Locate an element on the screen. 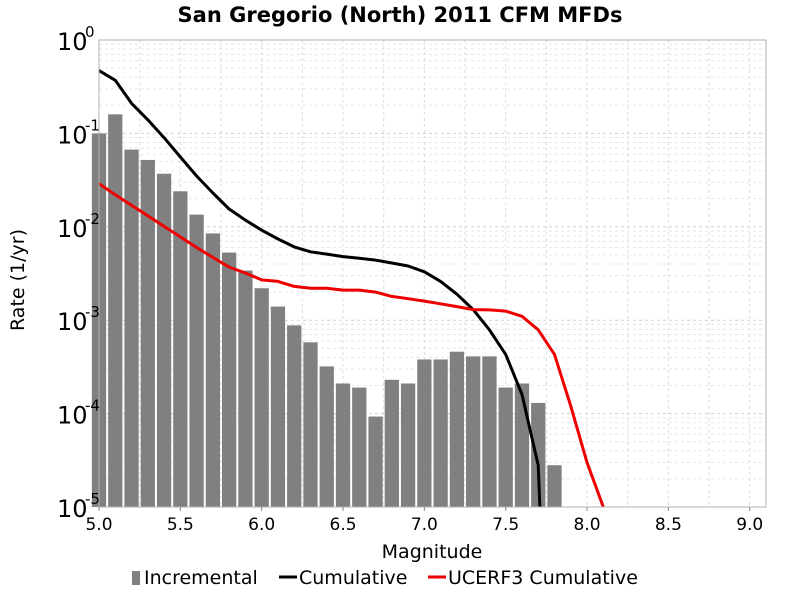 This screenshot has height=600, width=800. legend: Incremental Cumulative UCERF3 Cumulative is located at coordinates (385, 578).